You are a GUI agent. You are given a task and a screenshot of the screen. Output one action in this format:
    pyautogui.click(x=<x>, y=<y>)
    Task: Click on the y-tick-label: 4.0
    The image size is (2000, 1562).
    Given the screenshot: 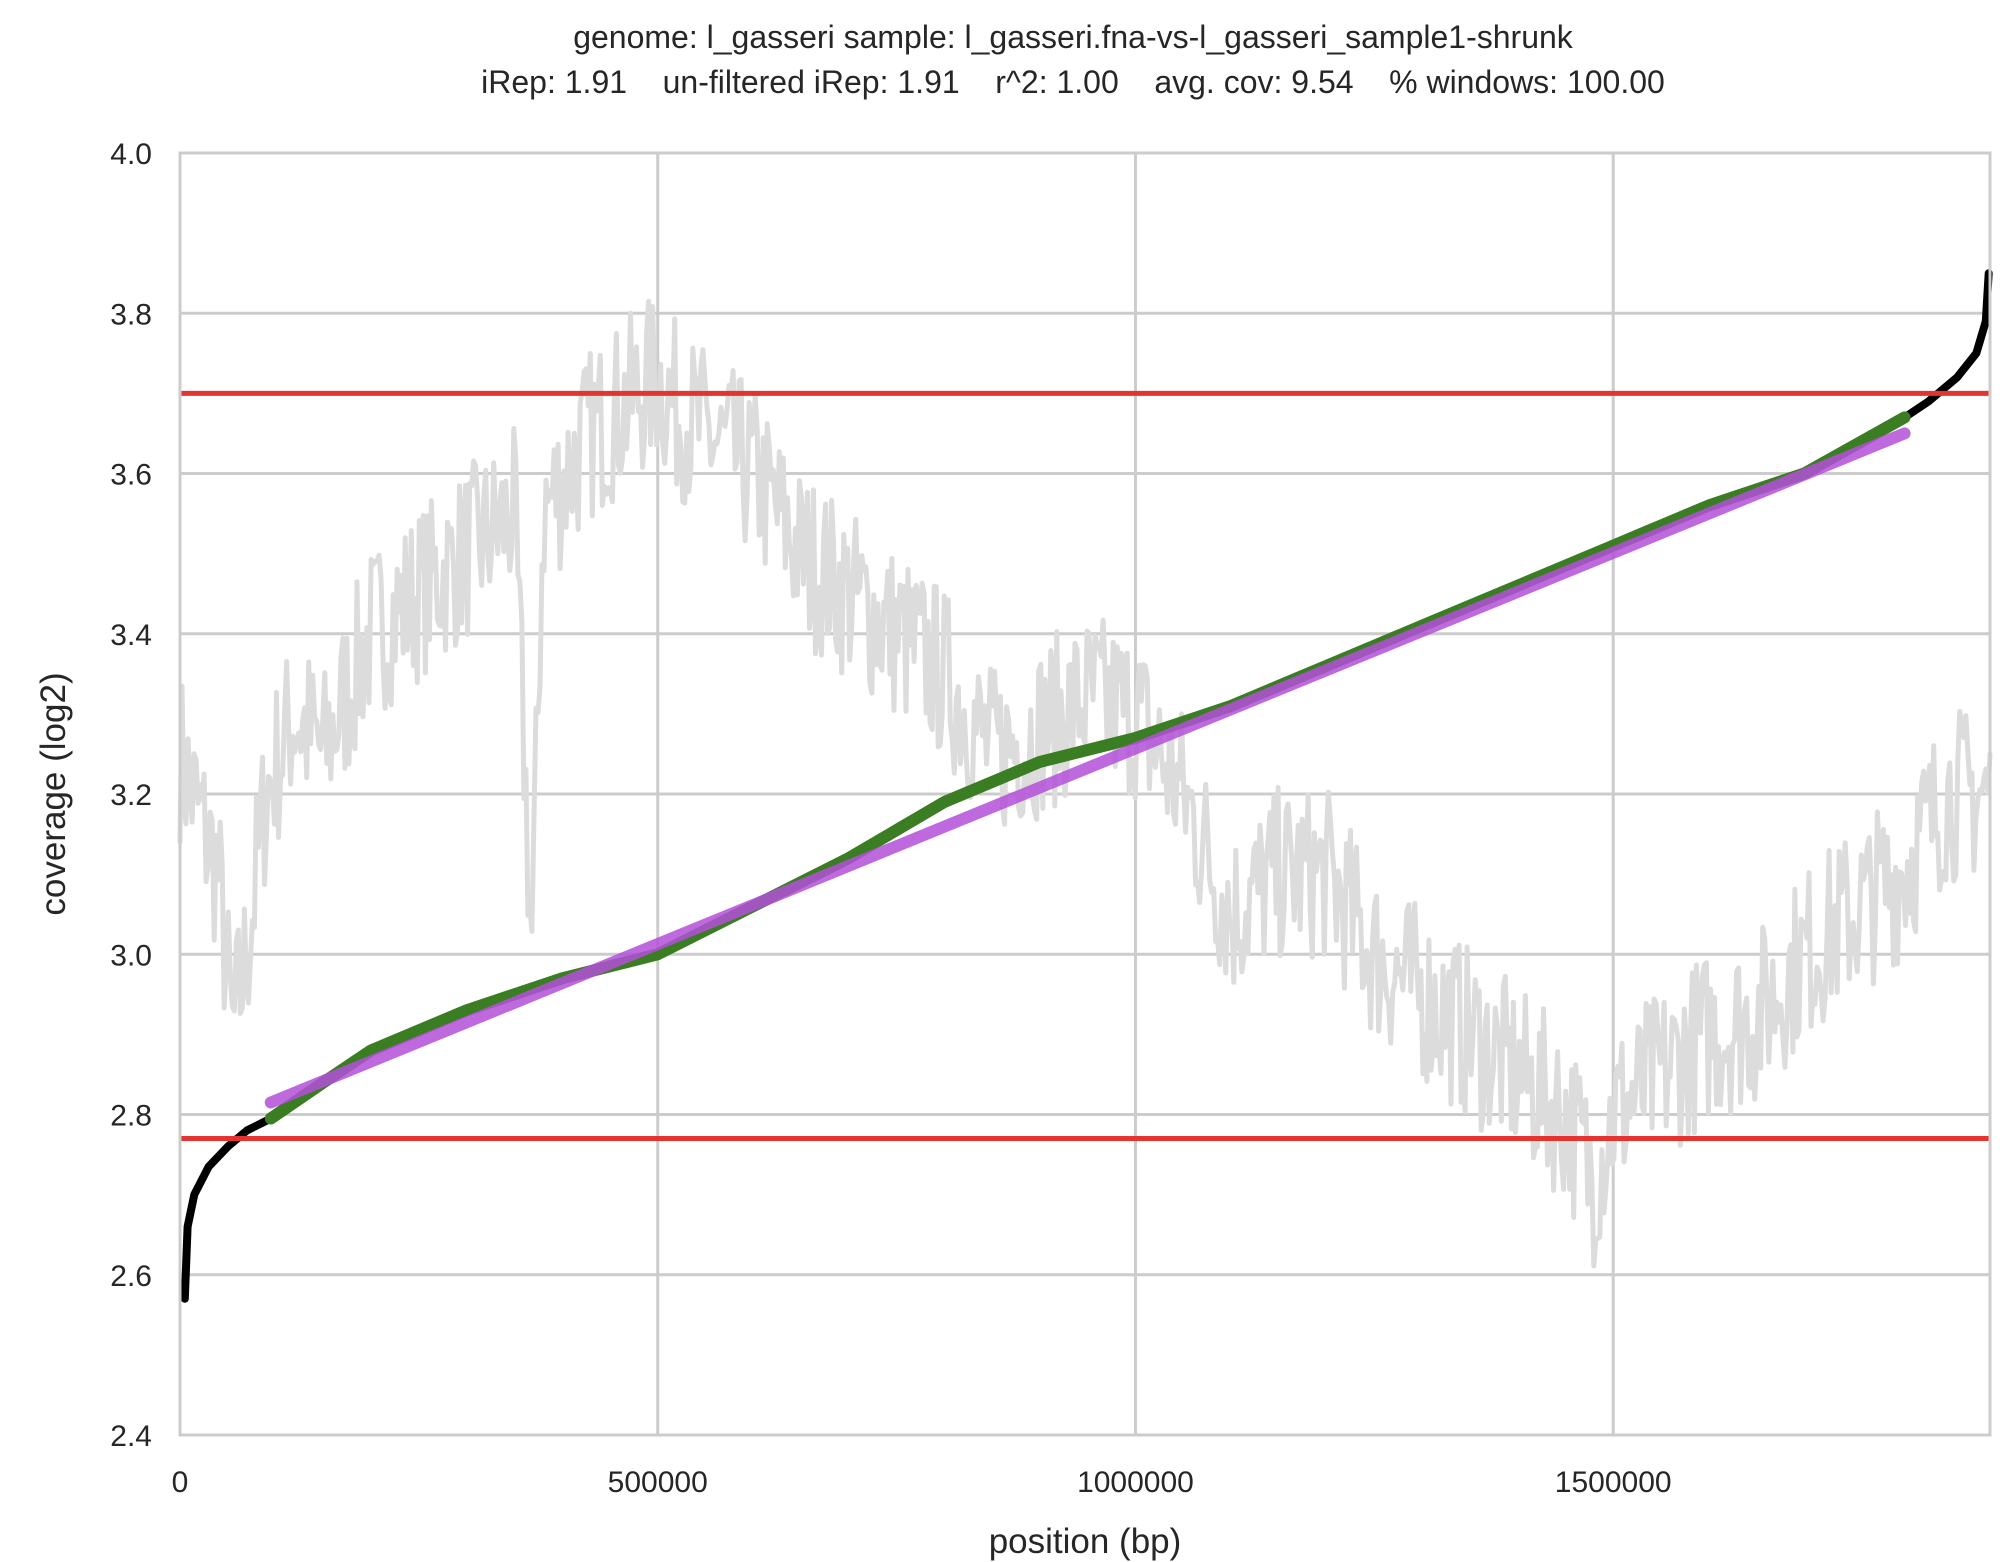 What is the action you would take?
    pyautogui.click(x=131, y=154)
    